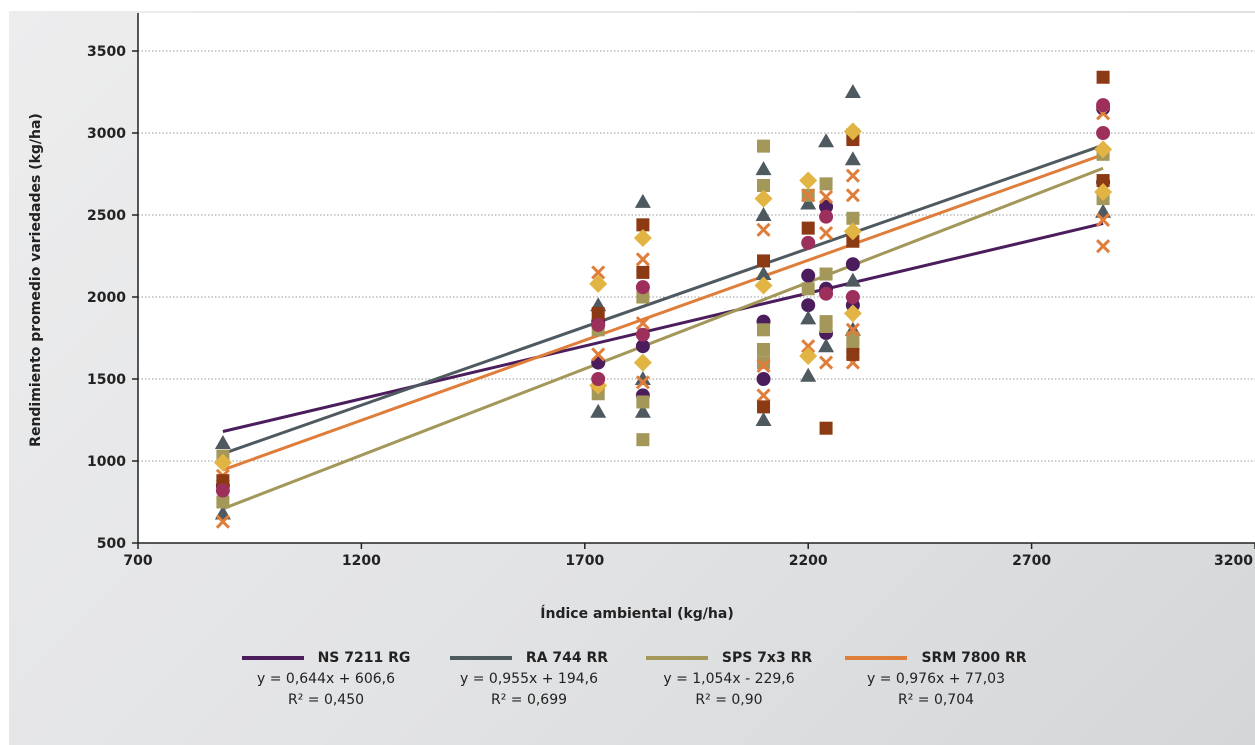 This screenshot has width=1255, height=745. I want to click on x-tick-label: 3200, so click(1233, 561).